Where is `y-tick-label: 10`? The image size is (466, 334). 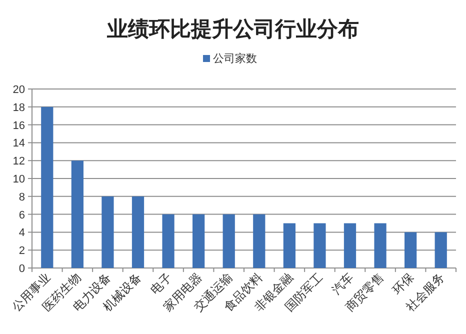
y-tick-label: 10 is located at coordinates (18, 180).